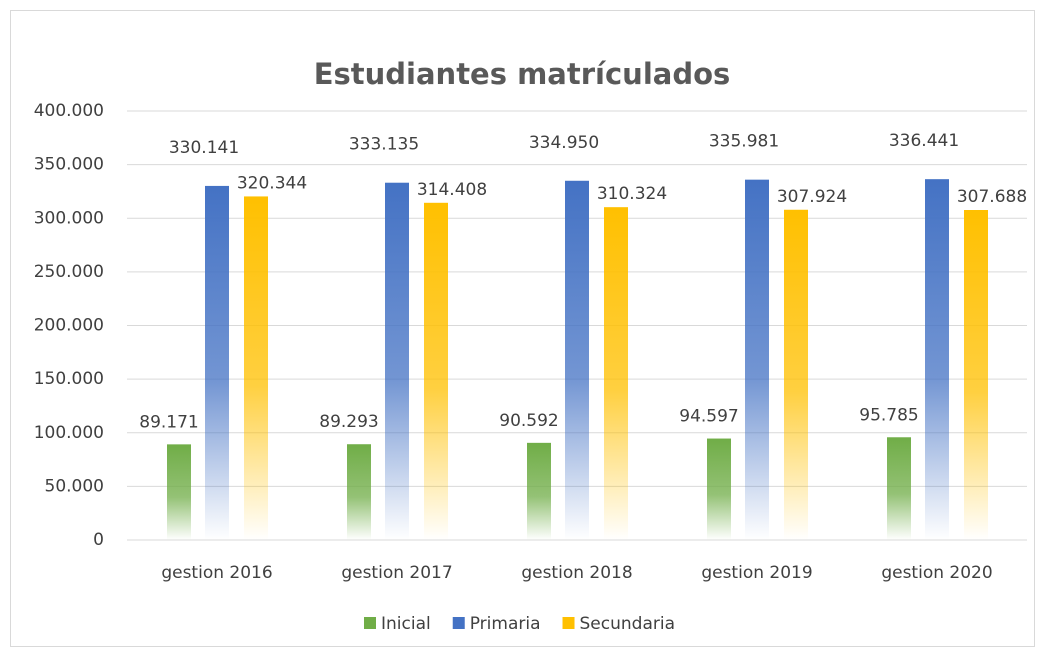  Describe the element at coordinates (452, 190) in the screenshot. I see `data-label: 314.408` at that location.